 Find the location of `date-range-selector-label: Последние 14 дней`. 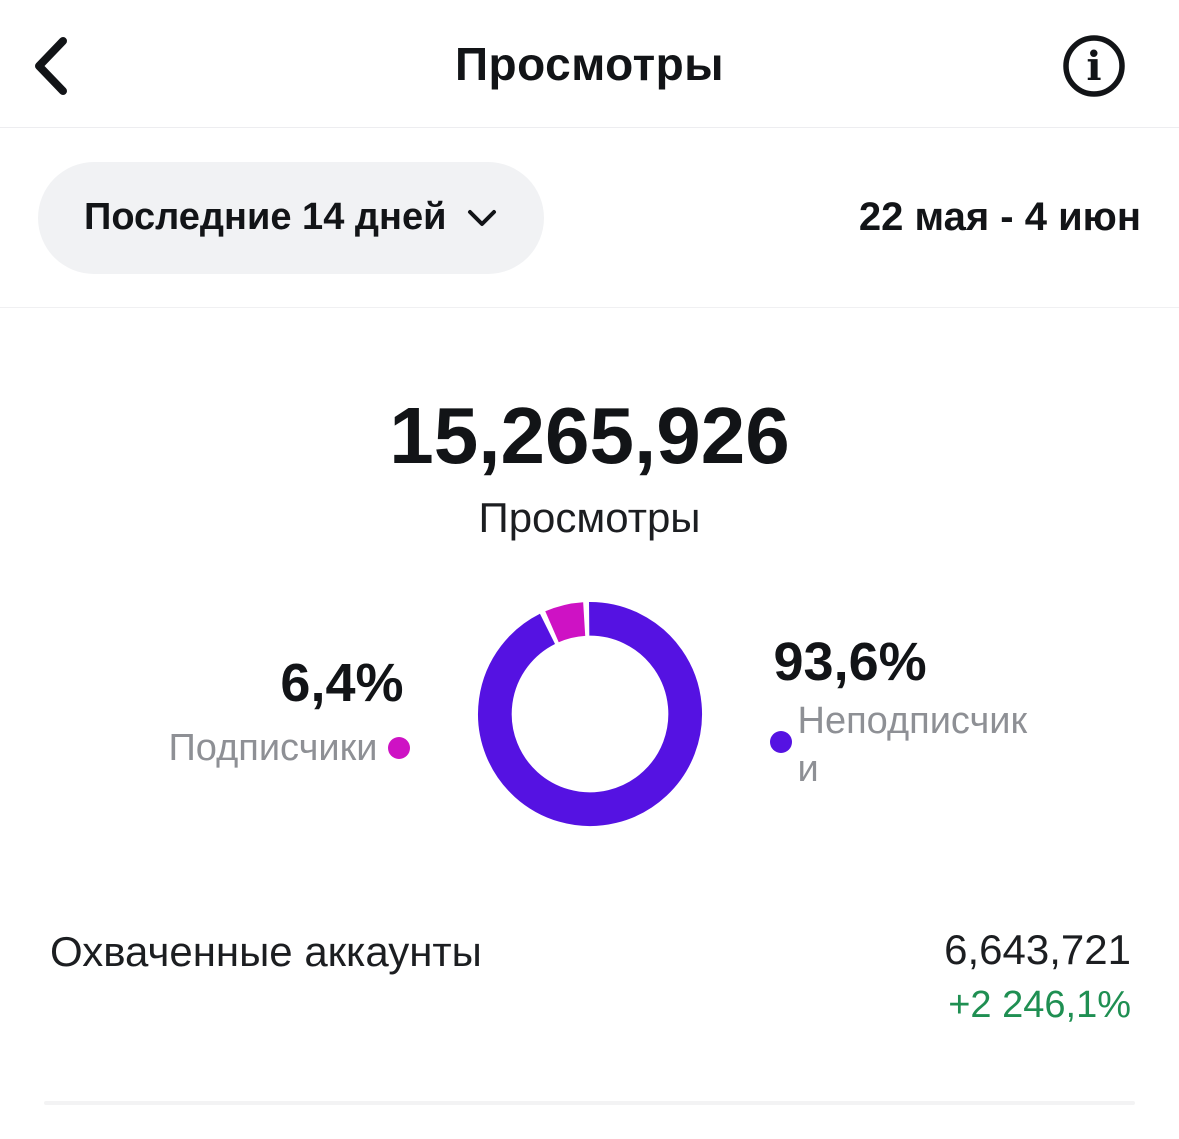

date-range-selector-label: Последние 14 дней is located at coordinates (265, 217).